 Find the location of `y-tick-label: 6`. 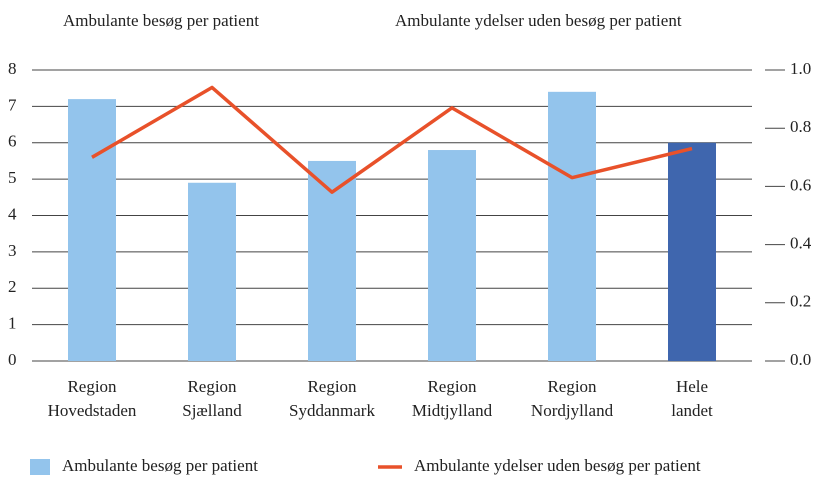

y-tick-label: 6 is located at coordinates (12, 141).